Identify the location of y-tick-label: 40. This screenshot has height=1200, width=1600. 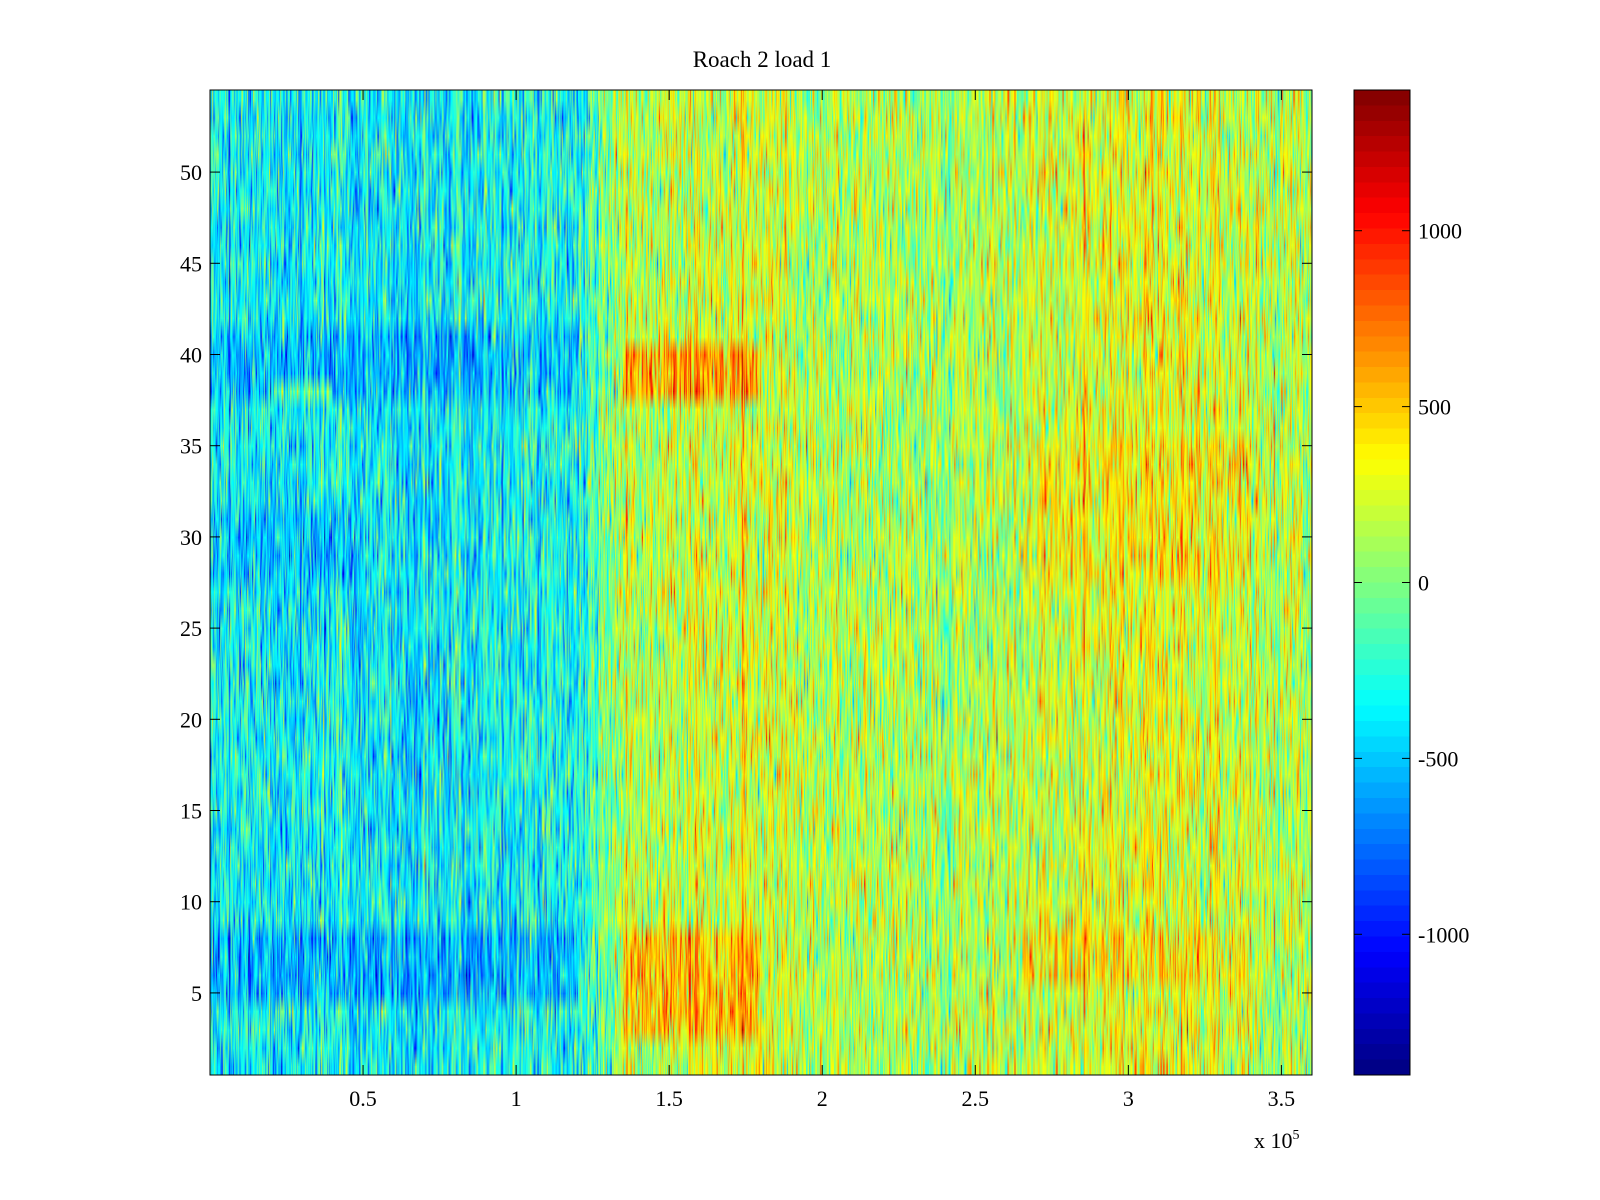
(191, 354).